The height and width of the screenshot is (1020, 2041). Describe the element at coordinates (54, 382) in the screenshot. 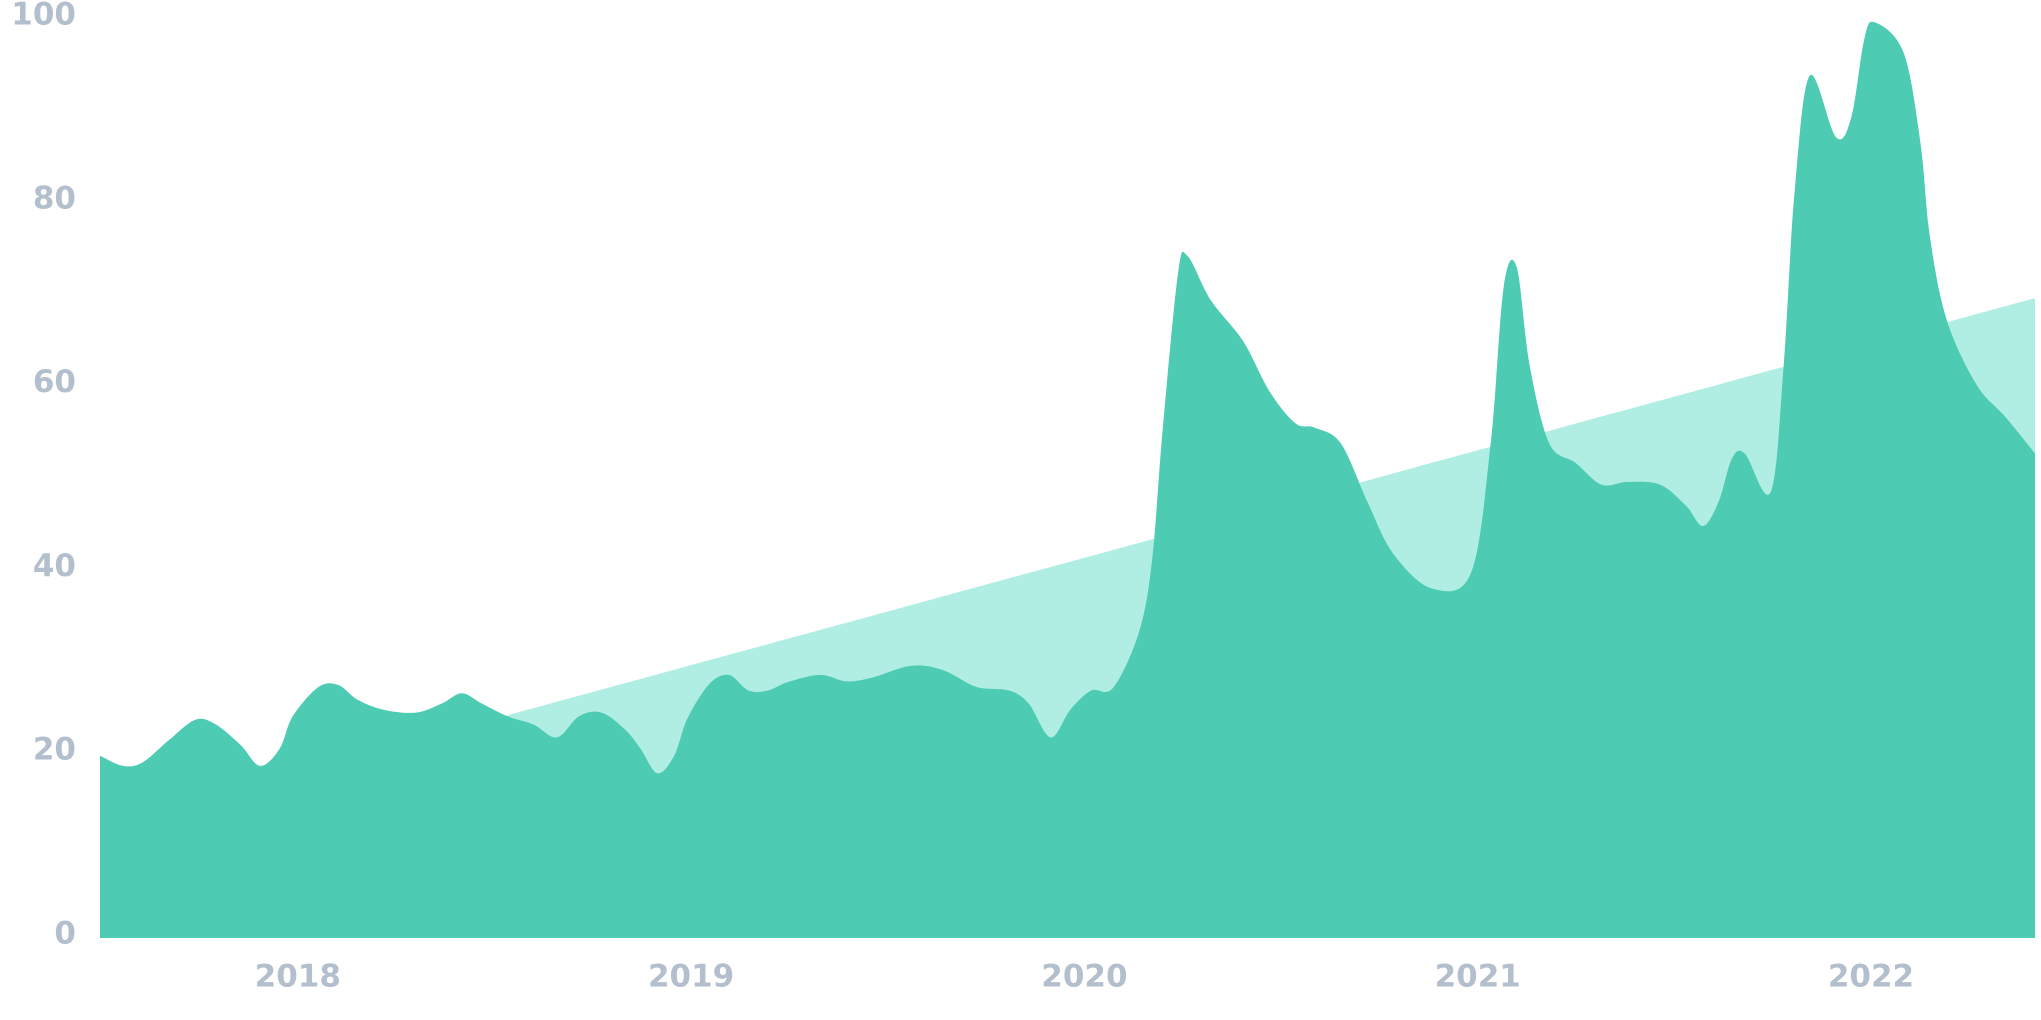

I see `y-tick-label: 60` at that location.